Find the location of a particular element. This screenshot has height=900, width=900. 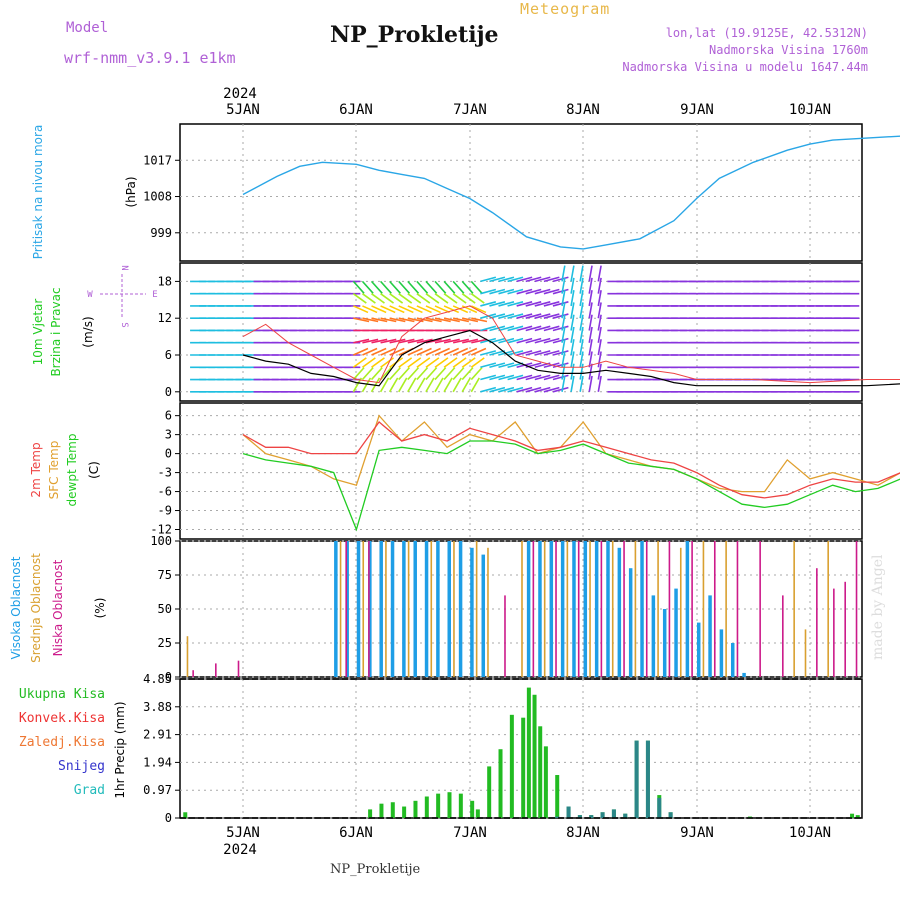

precipitation-ytick-label: 1.94 is located at coordinates (157, 762).